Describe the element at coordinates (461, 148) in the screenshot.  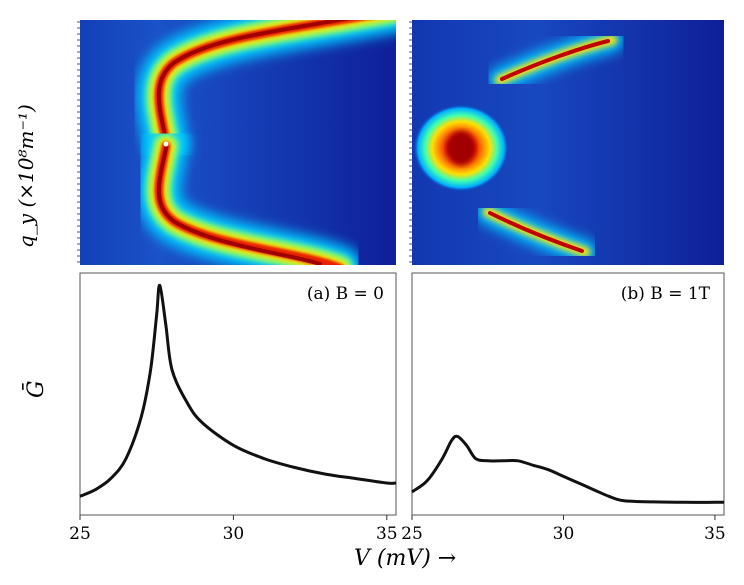
I see `heatmap-b-central-spot` at that location.